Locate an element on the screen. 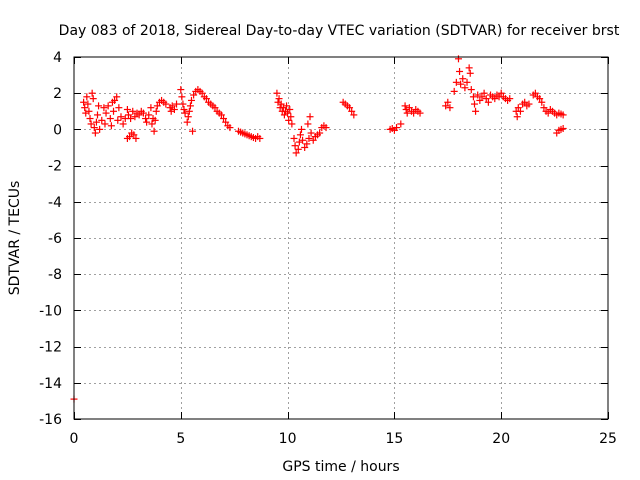  y-tick-label: -4 is located at coordinates (55, 203).